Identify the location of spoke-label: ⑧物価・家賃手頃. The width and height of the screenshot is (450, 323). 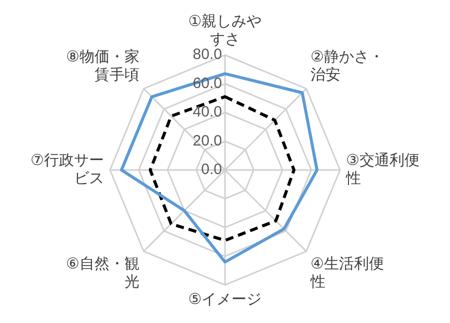
(103, 65).